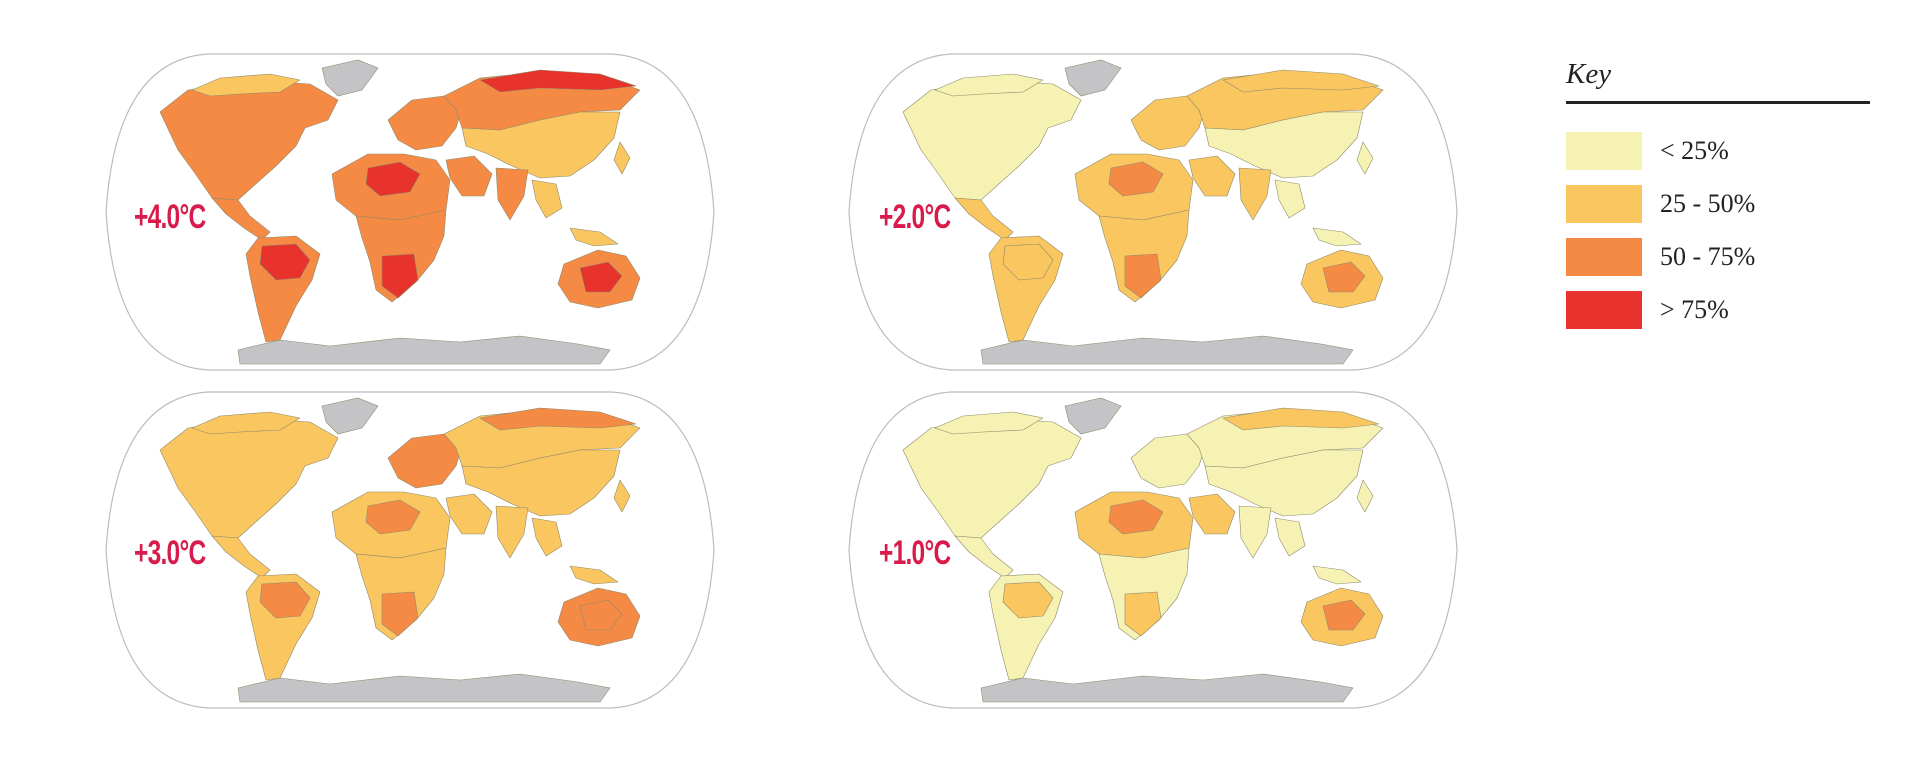 The height and width of the screenshot is (761, 1910). What do you see at coordinates (1708, 256) in the screenshot?
I see `legend-label: 50 - 75%` at bounding box center [1708, 256].